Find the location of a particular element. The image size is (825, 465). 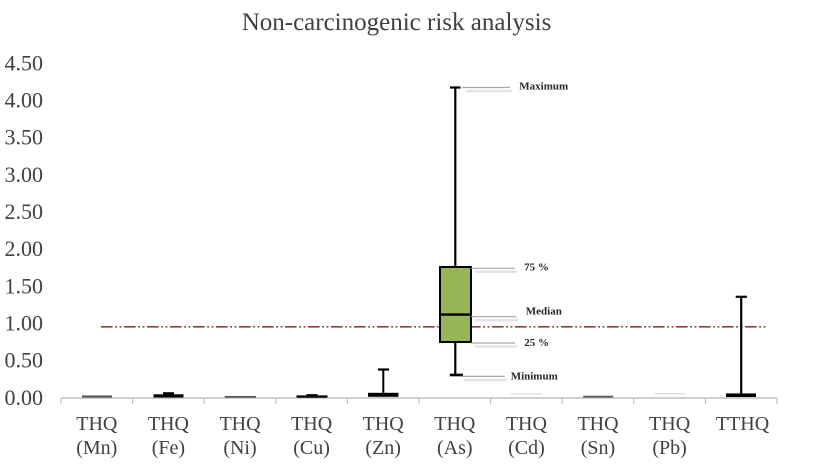

svg-text: 2.00 is located at coordinates (24, 248).